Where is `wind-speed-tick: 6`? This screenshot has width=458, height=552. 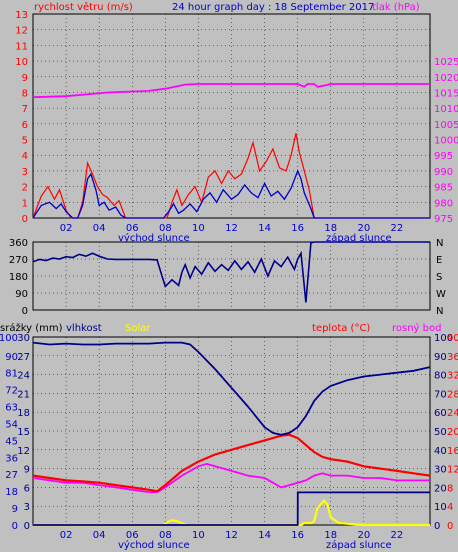 wind-speed-tick: 6 is located at coordinates (25, 125).